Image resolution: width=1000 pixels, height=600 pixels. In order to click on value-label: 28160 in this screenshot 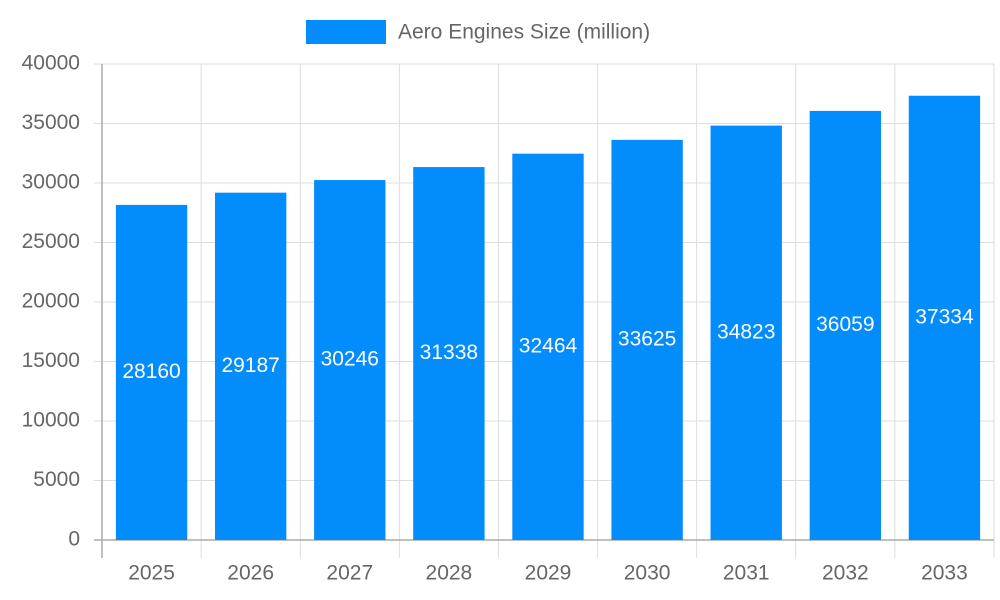, I will do `click(151, 371)`.